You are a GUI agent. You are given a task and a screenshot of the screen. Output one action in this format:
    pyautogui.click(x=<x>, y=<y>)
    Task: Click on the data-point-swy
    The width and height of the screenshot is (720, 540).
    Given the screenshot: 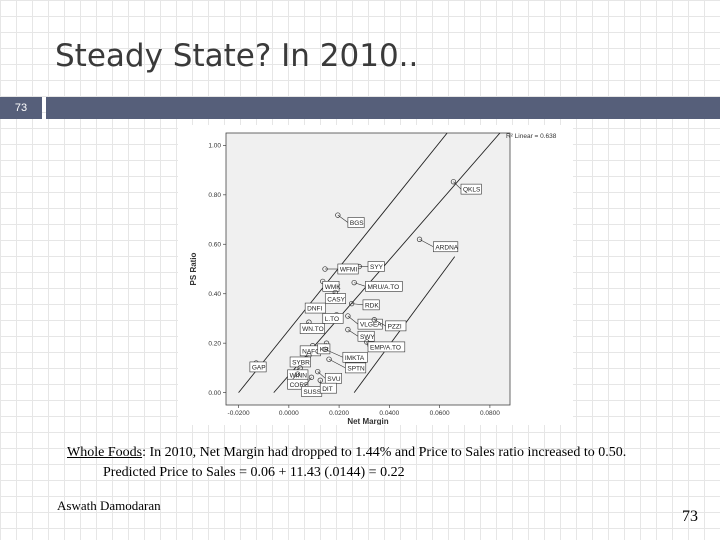 What is the action you would take?
    pyautogui.click(x=348, y=329)
    